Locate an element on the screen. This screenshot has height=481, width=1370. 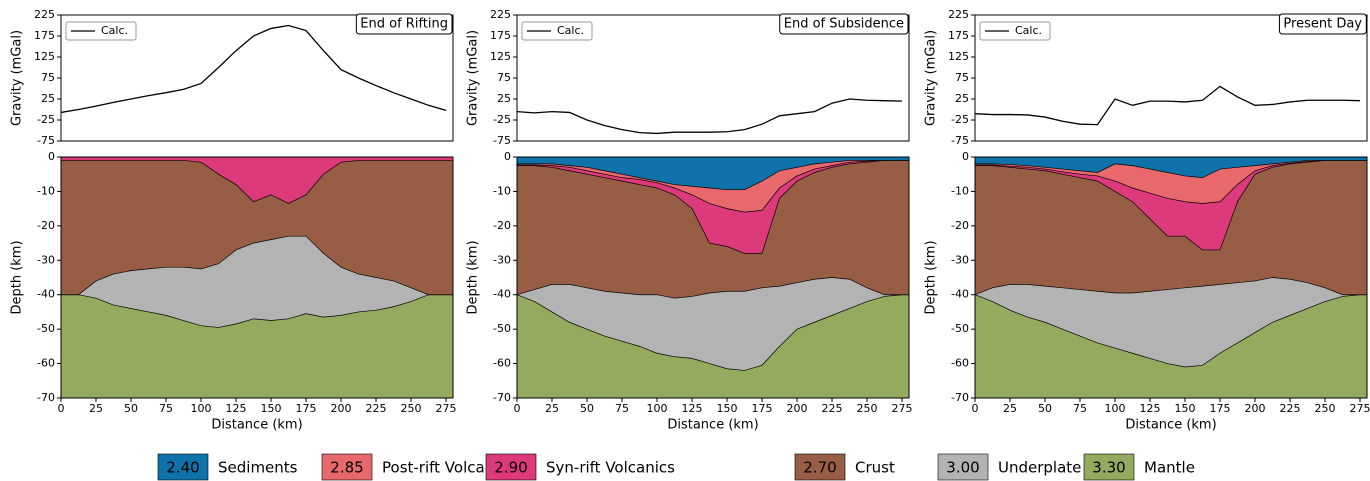
legend-density: 3.30 is located at coordinates (1108, 468).